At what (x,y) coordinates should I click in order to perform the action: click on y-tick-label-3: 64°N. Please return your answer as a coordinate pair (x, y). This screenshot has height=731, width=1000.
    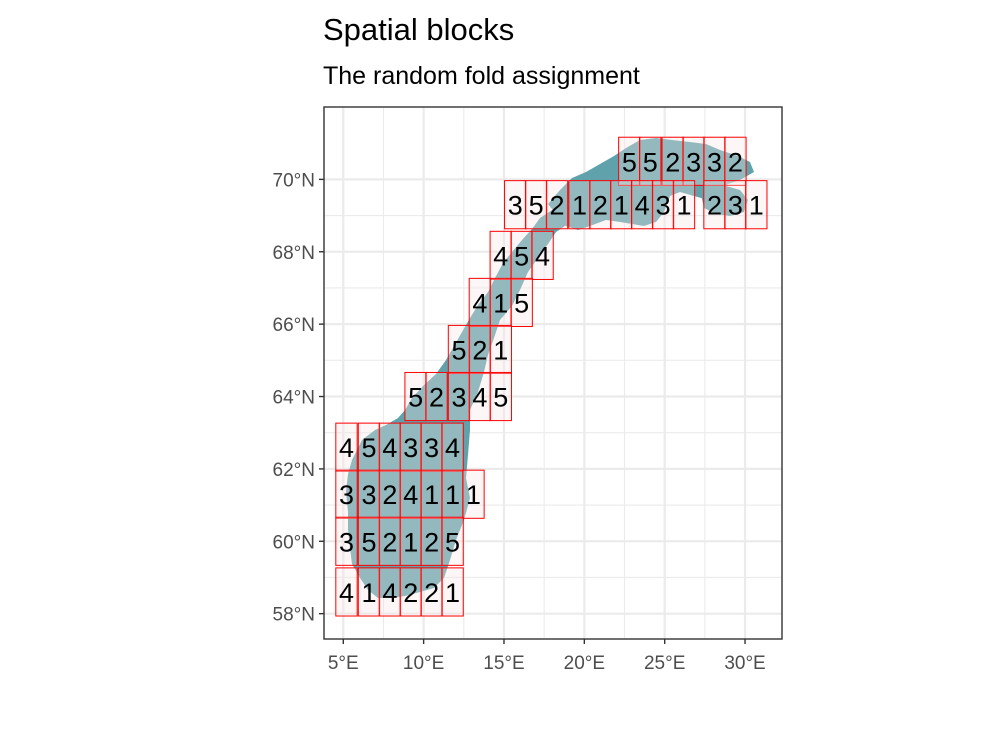
    Looking at the image, I should click on (294, 398).